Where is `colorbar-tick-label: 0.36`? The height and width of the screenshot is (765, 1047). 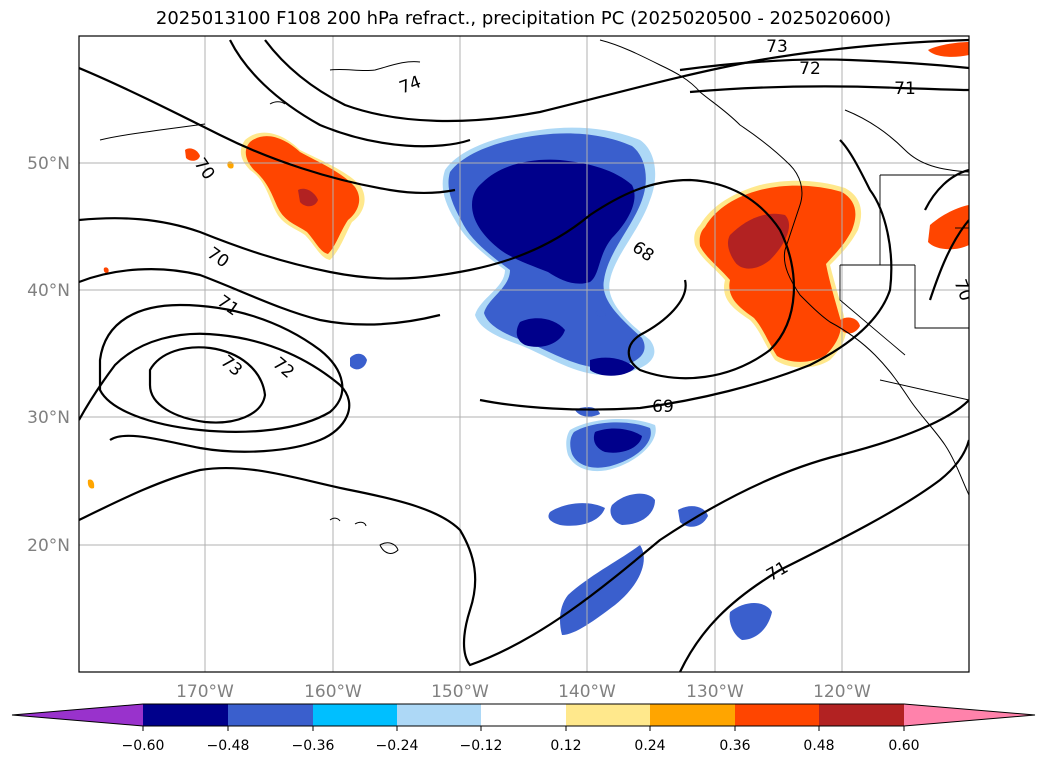 colorbar-tick-label: 0.36 is located at coordinates (734, 746).